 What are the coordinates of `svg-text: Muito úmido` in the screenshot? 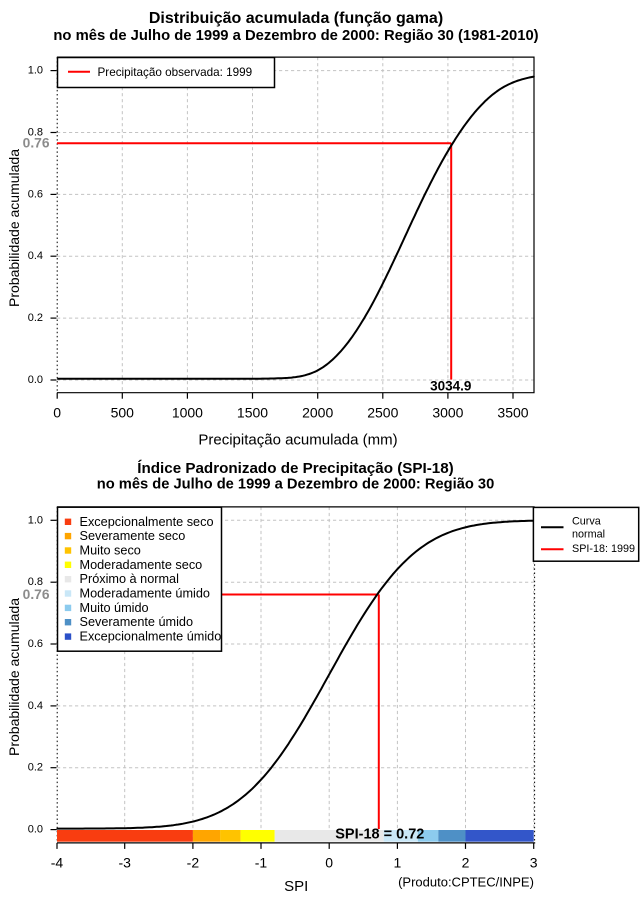 It's located at (114, 608).